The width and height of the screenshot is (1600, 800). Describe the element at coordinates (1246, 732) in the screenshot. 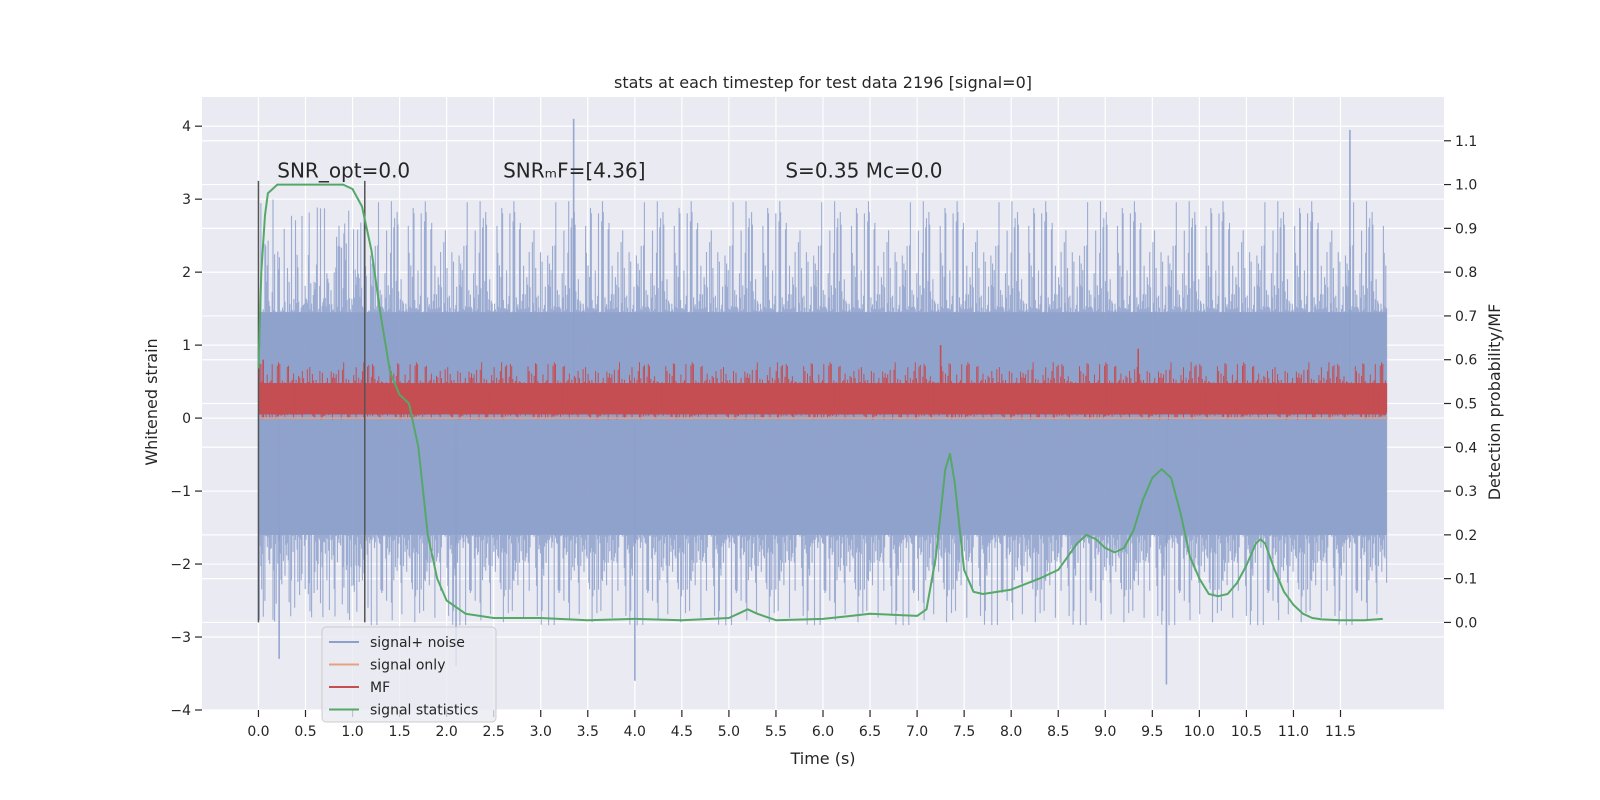

I see `x-tick-label: 10.5` at that location.